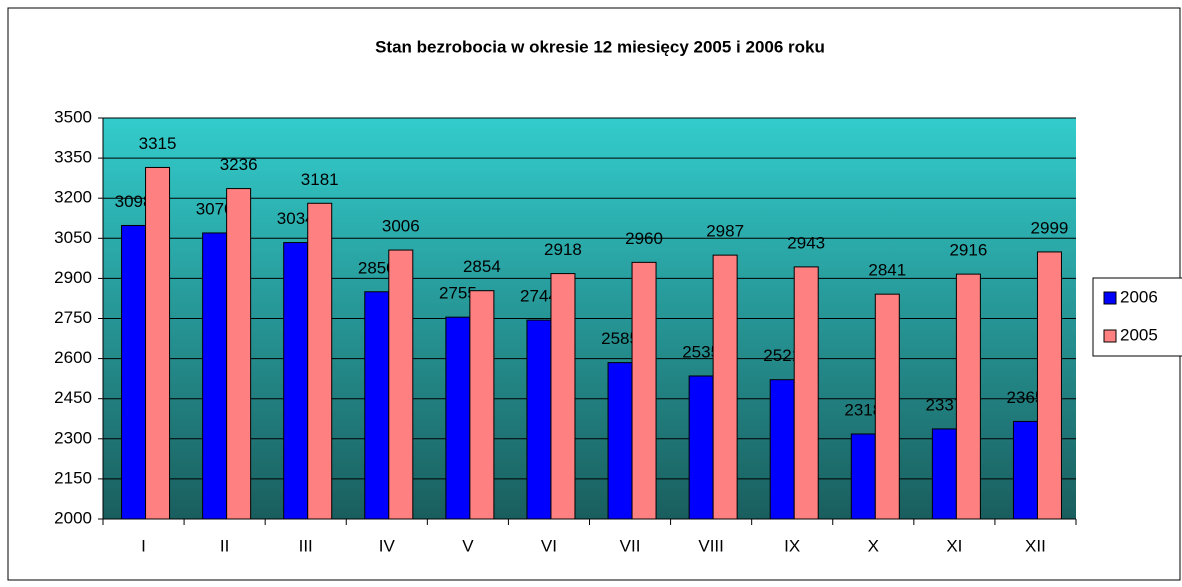 The height and width of the screenshot is (587, 1182). What do you see at coordinates (401, 226) in the screenshot?
I see `data-label: 3006` at bounding box center [401, 226].